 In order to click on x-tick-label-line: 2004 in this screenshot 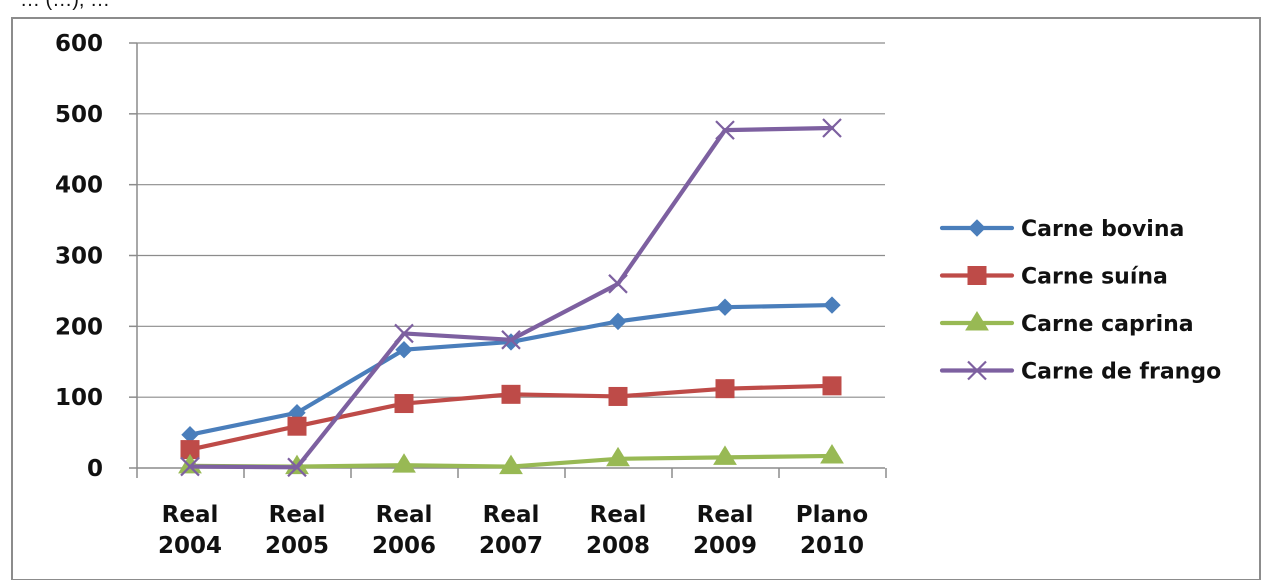, I will do `click(190, 546)`.